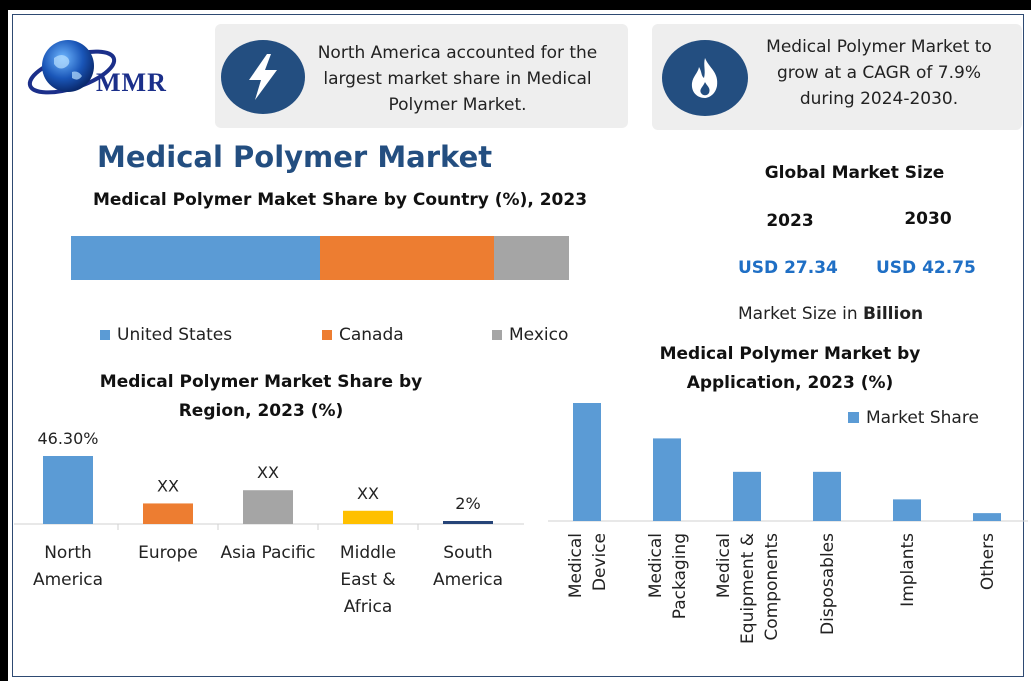 The height and width of the screenshot is (681, 1031). I want to click on application-tick-label: Medical Device, so click(588, 565).